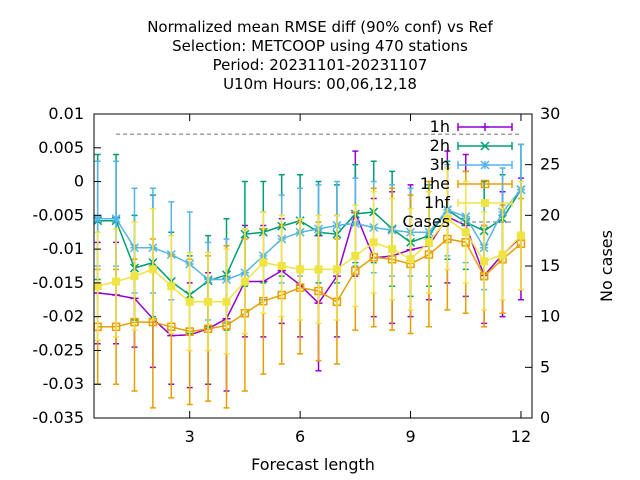 The image size is (640, 480). What do you see at coordinates (313, 464) in the screenshot?
I see `x-axis-label: Forecast length` at bounding box center [313, 464].